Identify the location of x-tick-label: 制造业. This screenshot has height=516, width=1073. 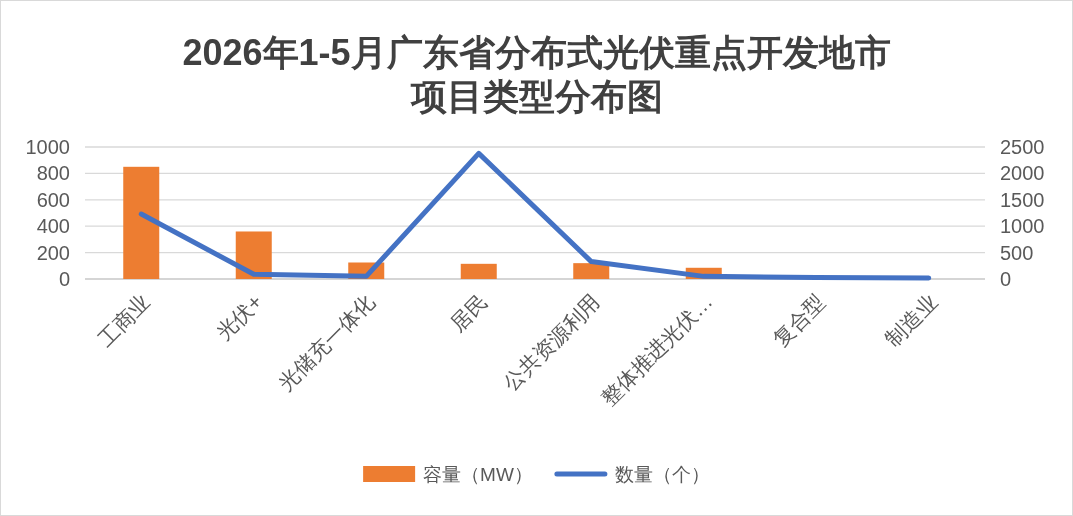
(911, 320).